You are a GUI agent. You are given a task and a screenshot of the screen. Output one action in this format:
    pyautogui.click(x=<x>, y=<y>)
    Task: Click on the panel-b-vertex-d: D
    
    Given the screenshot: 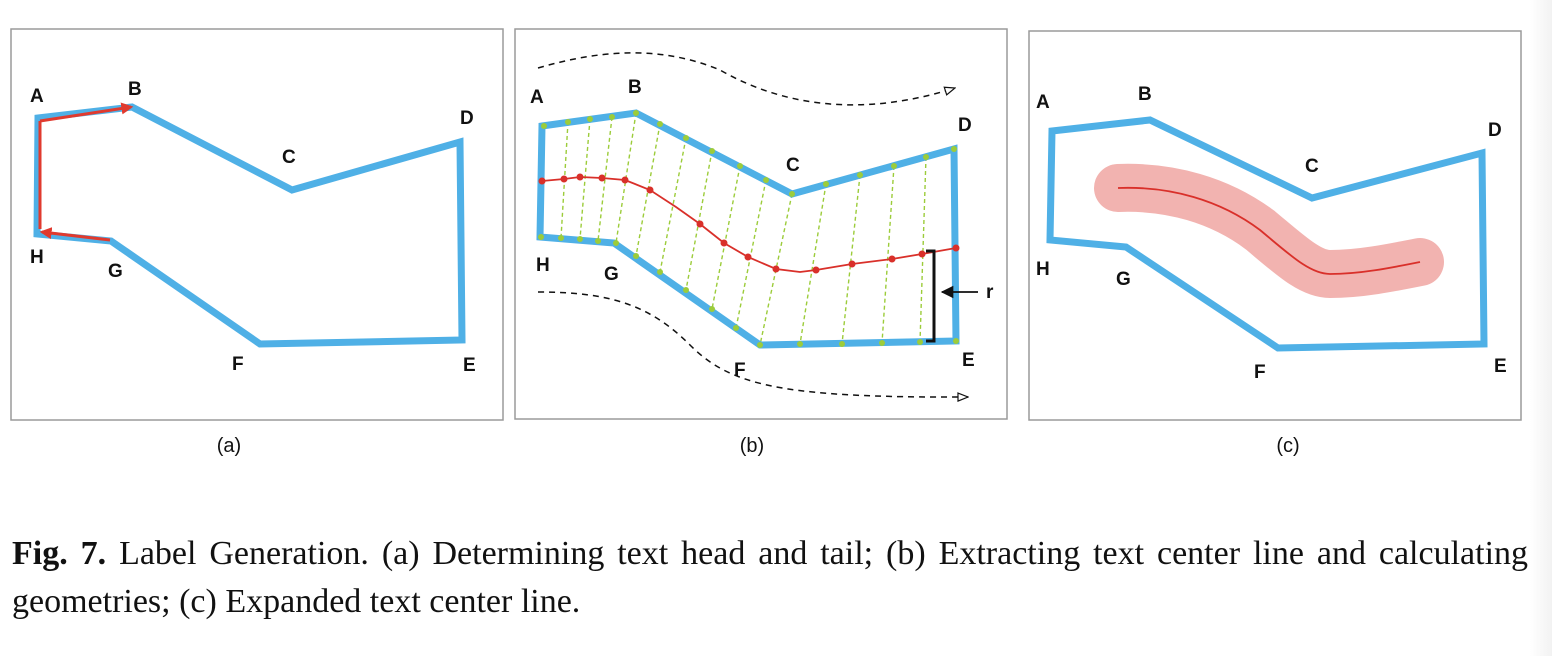 What is the action you would take?
    pyautogui.click(x=965, y=125)
    